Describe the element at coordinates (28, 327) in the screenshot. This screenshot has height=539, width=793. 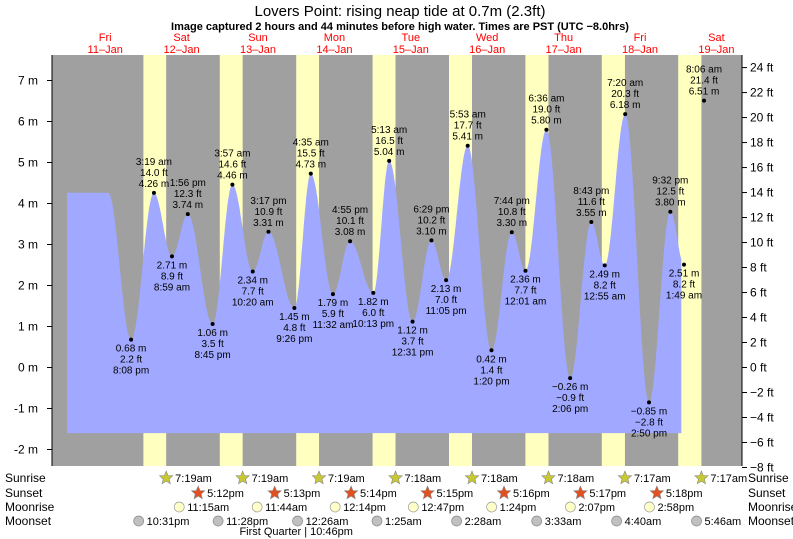
I see `left-tick-label: 1 m` at that location.